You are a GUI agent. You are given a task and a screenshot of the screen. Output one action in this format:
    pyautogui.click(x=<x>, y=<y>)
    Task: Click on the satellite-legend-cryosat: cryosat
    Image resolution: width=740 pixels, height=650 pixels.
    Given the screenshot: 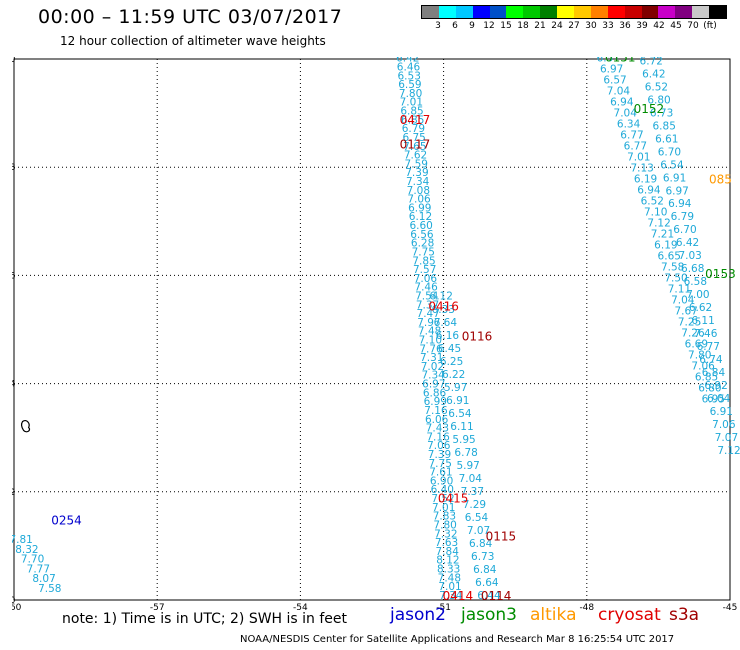 What is the action you would take?
    pyautogui.click(x=629, y=615)
    